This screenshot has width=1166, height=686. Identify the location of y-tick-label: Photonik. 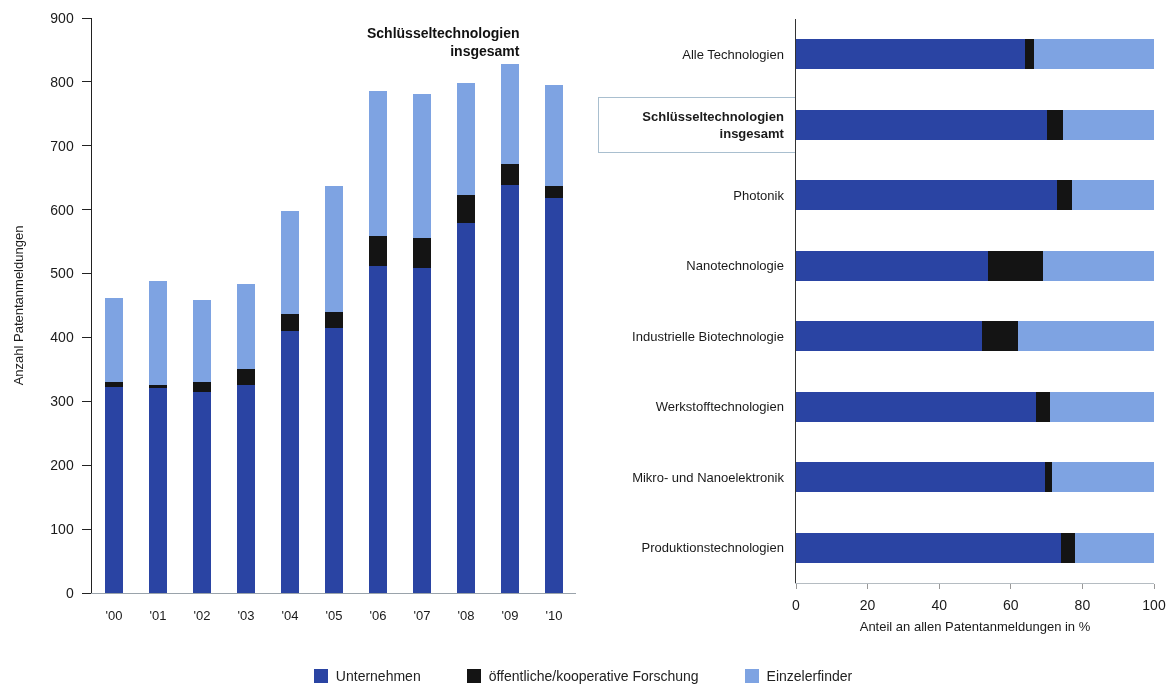
(759, 195).